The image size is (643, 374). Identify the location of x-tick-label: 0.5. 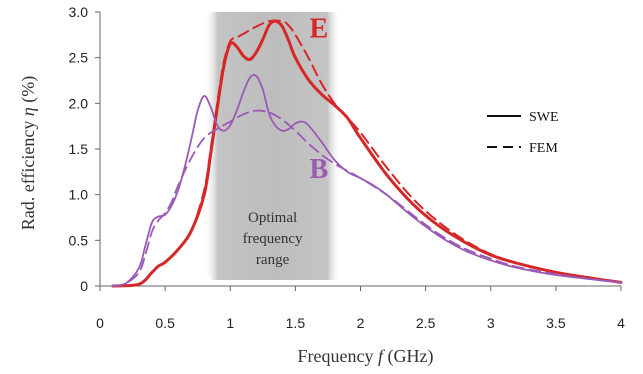
(165, 323).